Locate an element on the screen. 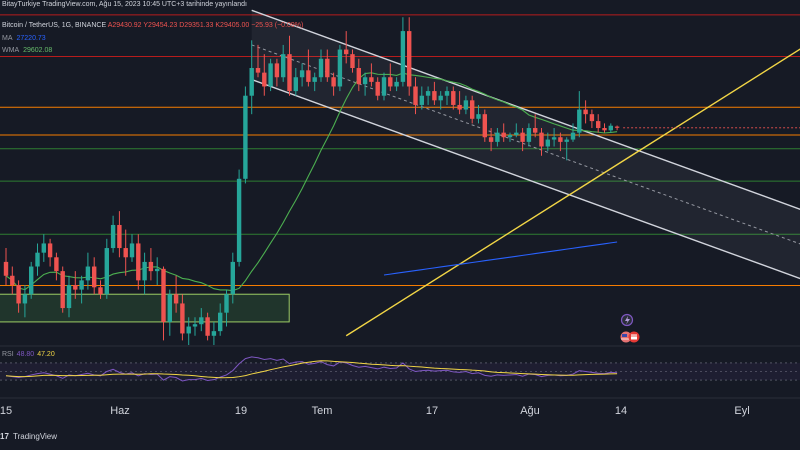 The image size is (800, 450). rsi-ma-line is located at coordinates (311, 369).